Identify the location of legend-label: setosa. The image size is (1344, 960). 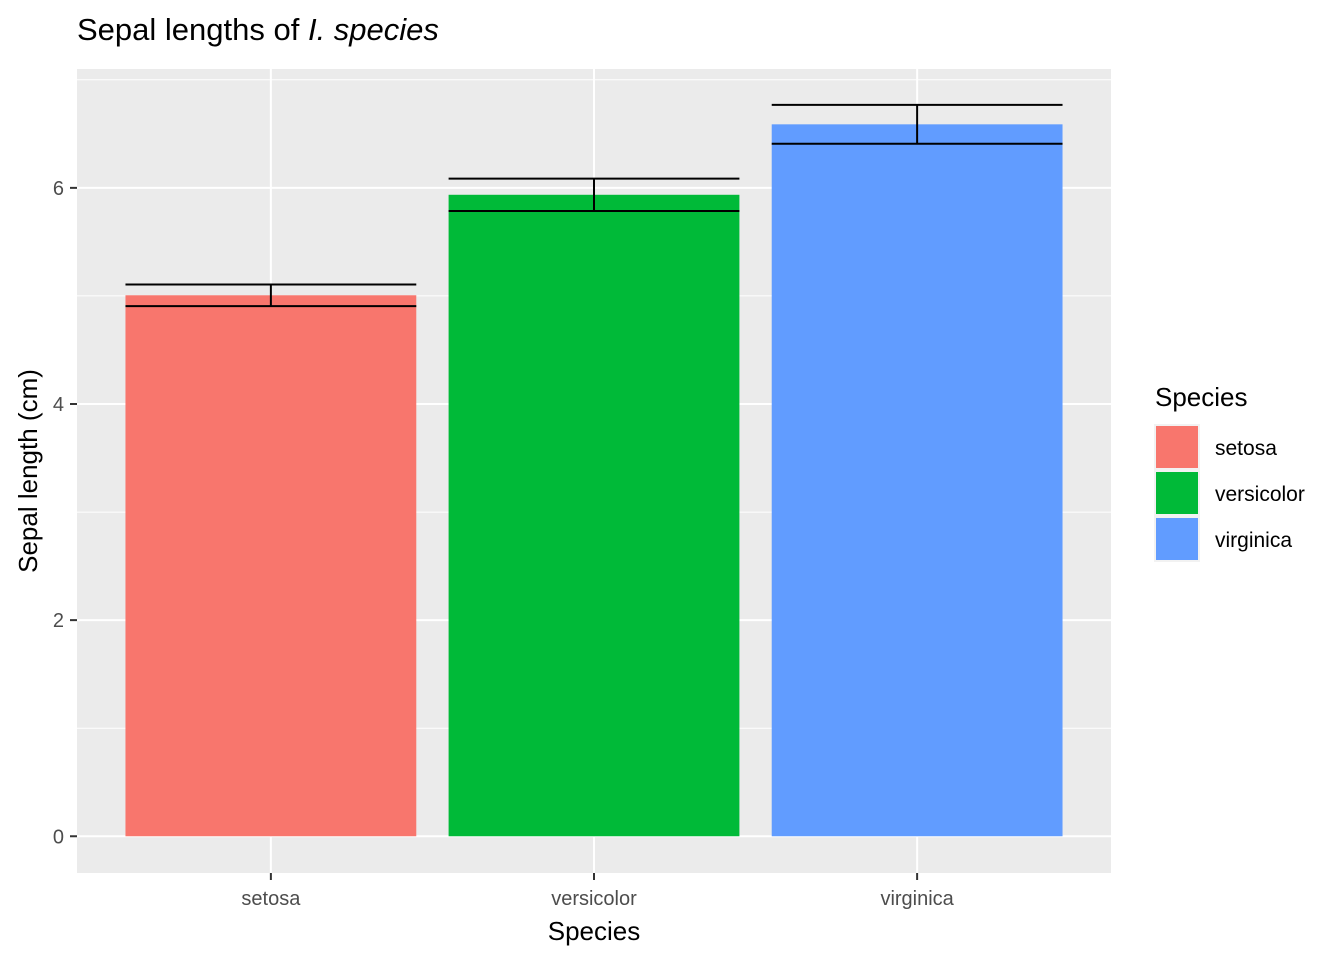
(1246, 448).